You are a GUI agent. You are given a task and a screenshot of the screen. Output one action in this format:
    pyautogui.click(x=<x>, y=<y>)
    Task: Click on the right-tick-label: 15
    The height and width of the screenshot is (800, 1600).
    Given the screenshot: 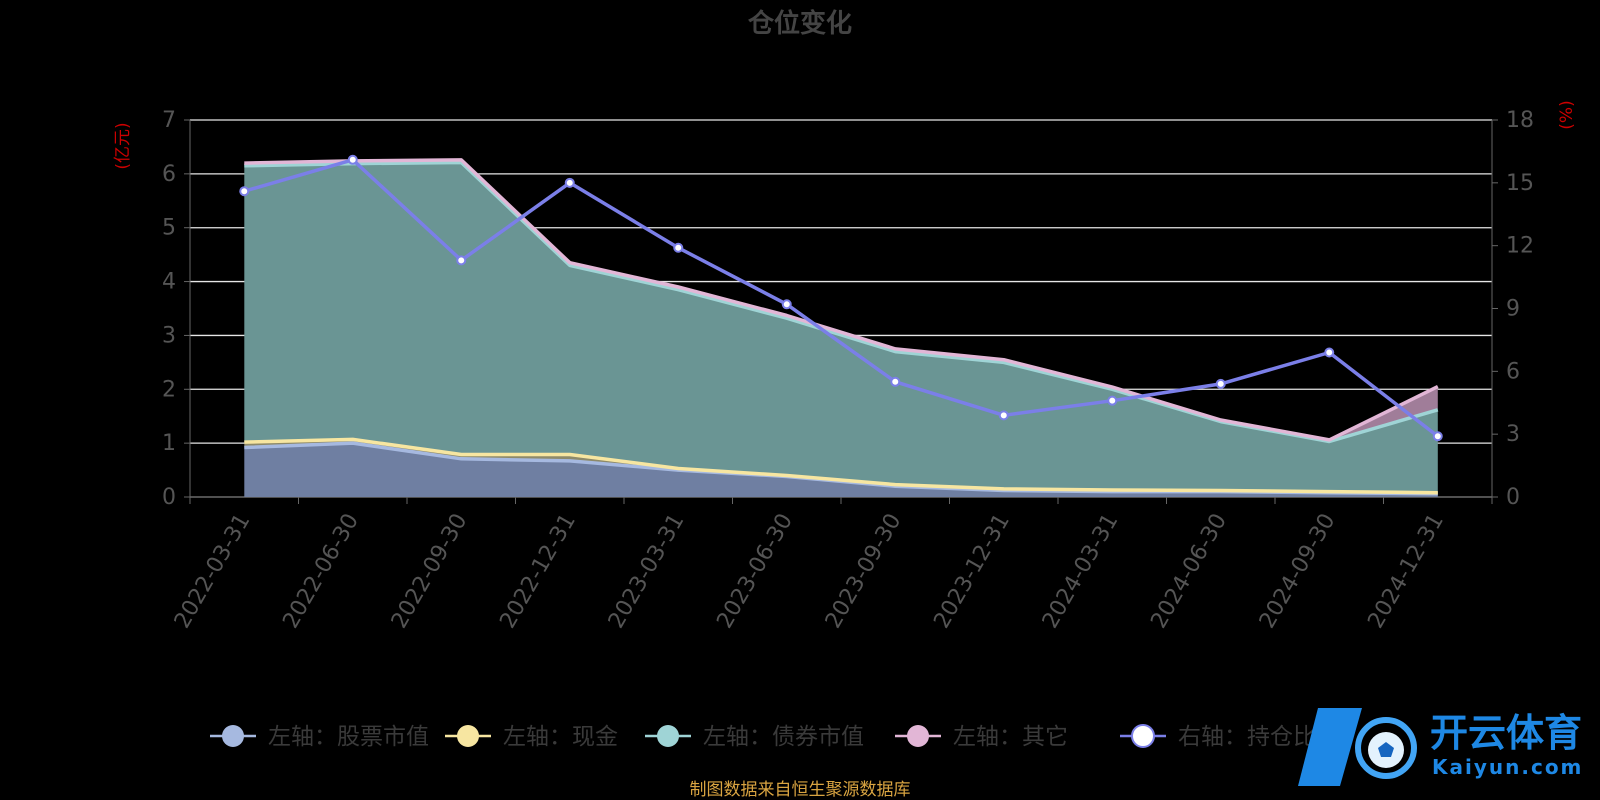 What is the action you would take?
    pyautogui.click(x=1520, y=183)
    